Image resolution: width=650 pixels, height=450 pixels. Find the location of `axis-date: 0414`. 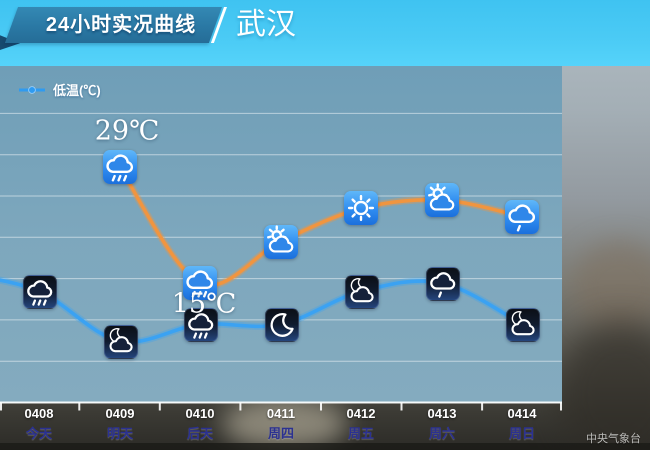

axis-date: 0414 is located at coordinates (522, 413).